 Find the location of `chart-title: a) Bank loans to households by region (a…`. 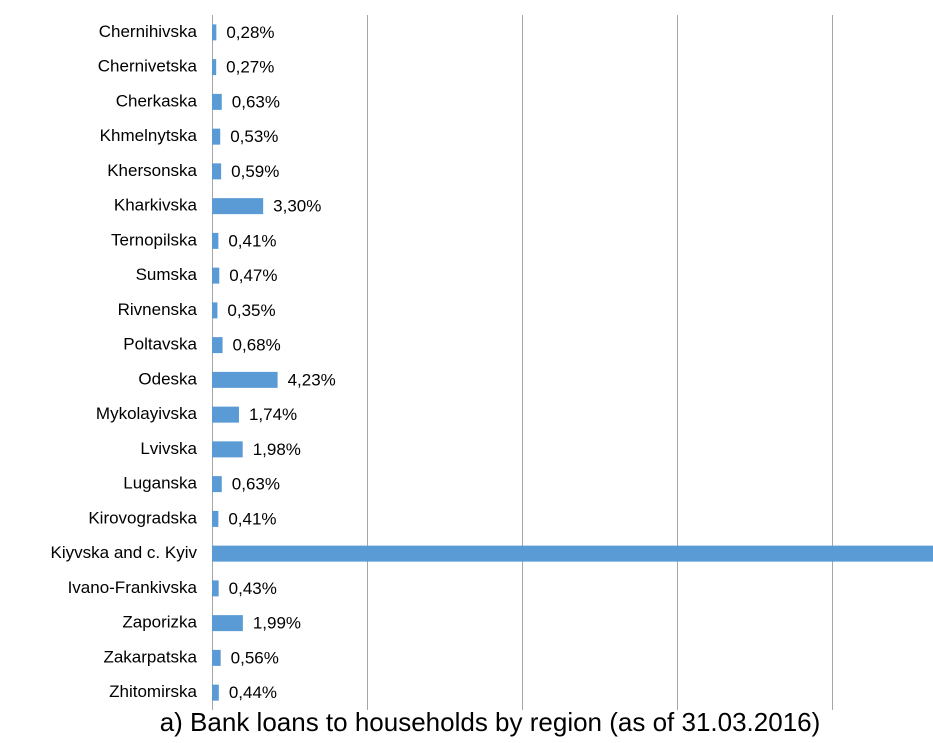

chart-title: a) Bank loans to households by region (a… is located at coordinates (490, 722).